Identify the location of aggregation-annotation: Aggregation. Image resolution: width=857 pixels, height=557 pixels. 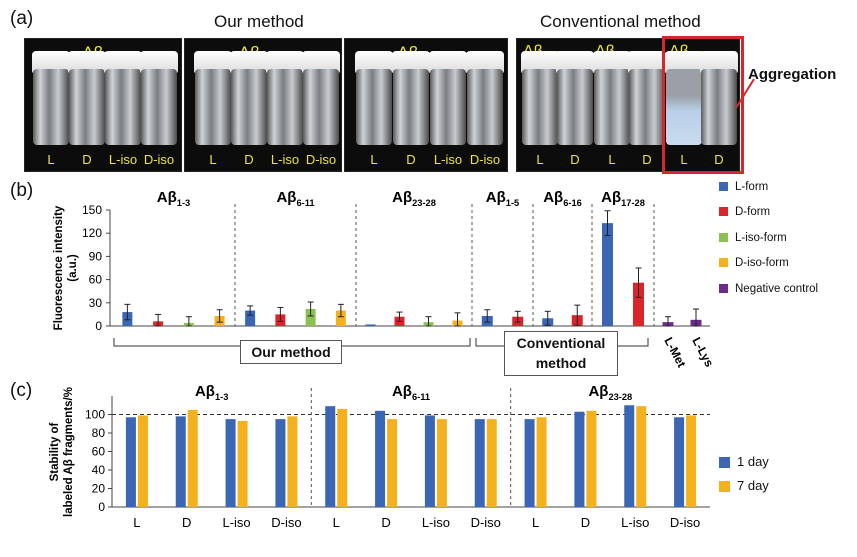
(792, 74).